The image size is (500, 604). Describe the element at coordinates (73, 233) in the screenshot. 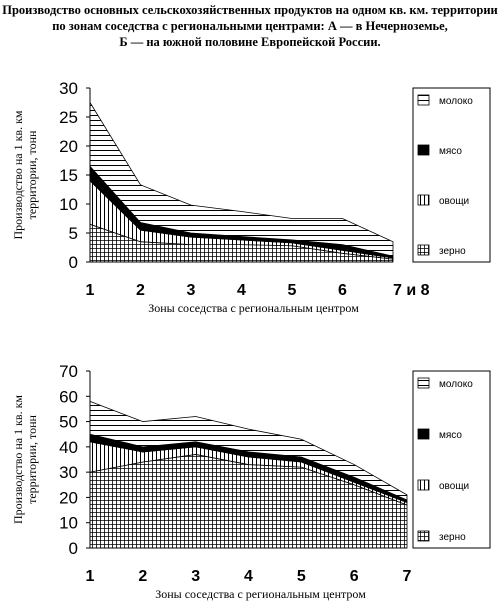

I see `y-tick-label: 5` at that location.